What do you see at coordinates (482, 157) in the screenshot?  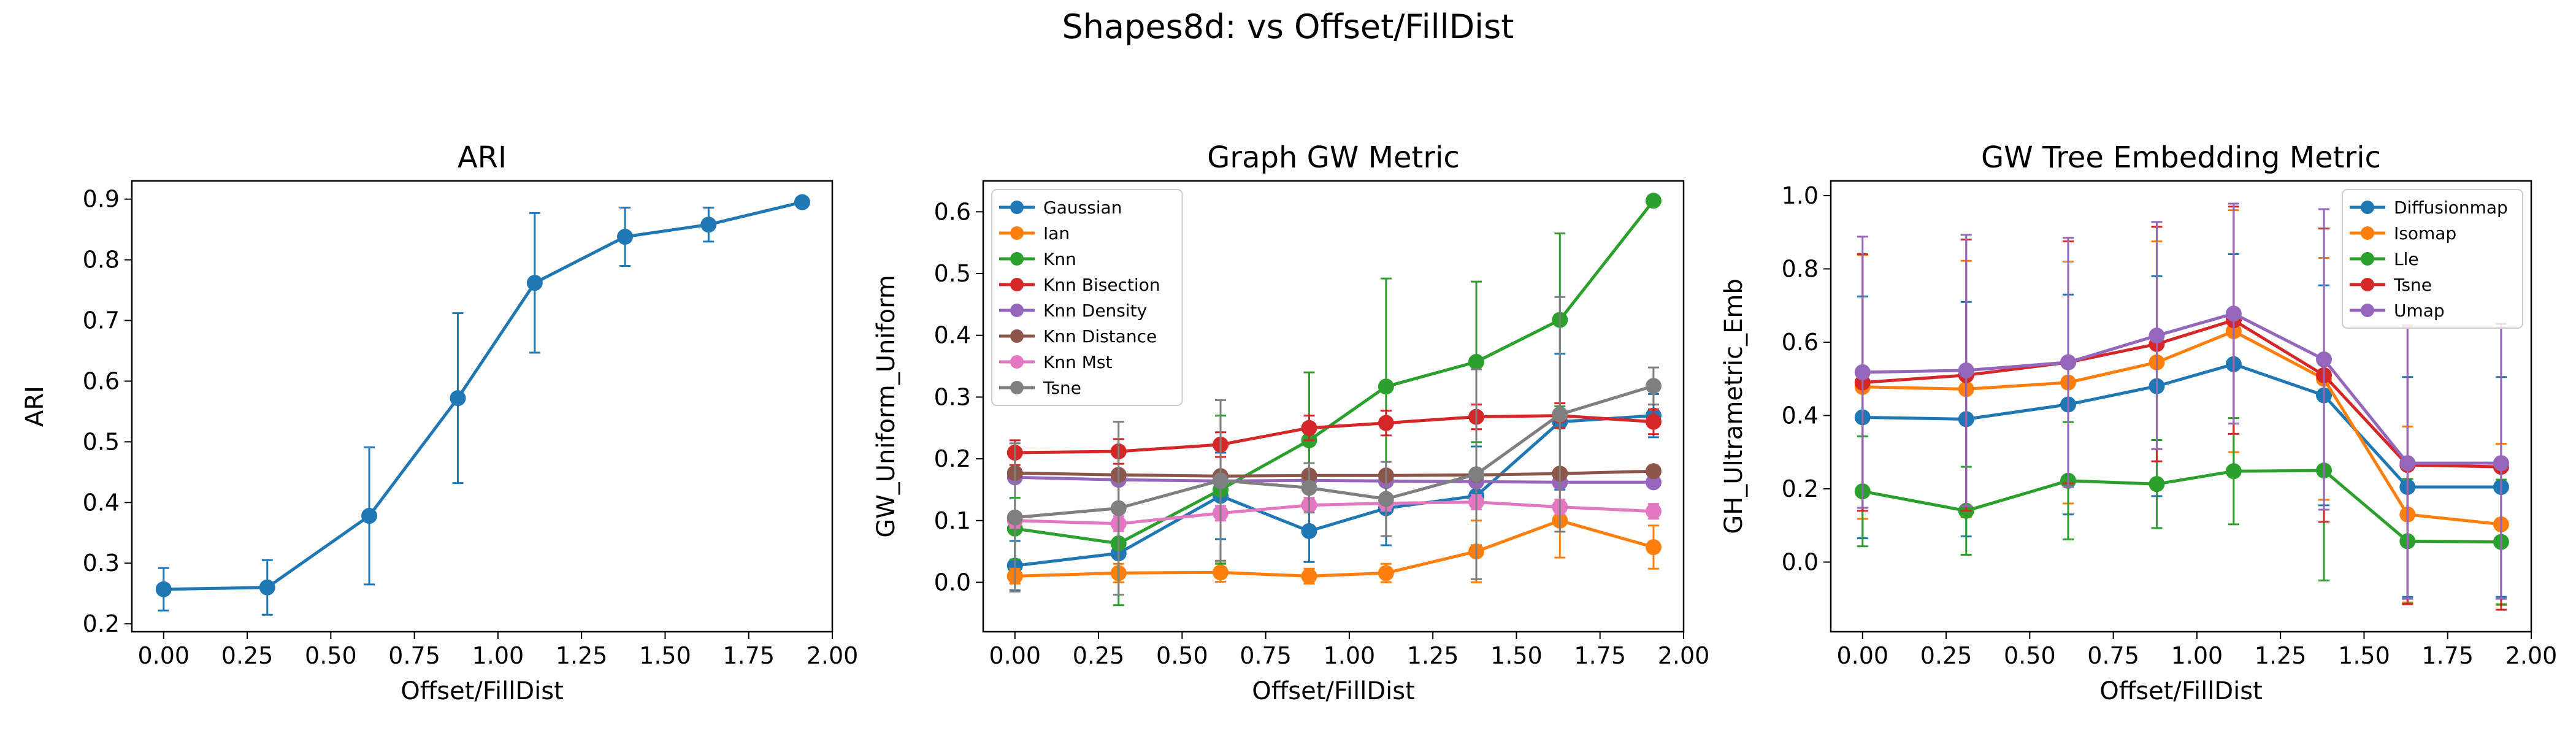 I see `panel-title: ARI` at bounding box center [482, 157].